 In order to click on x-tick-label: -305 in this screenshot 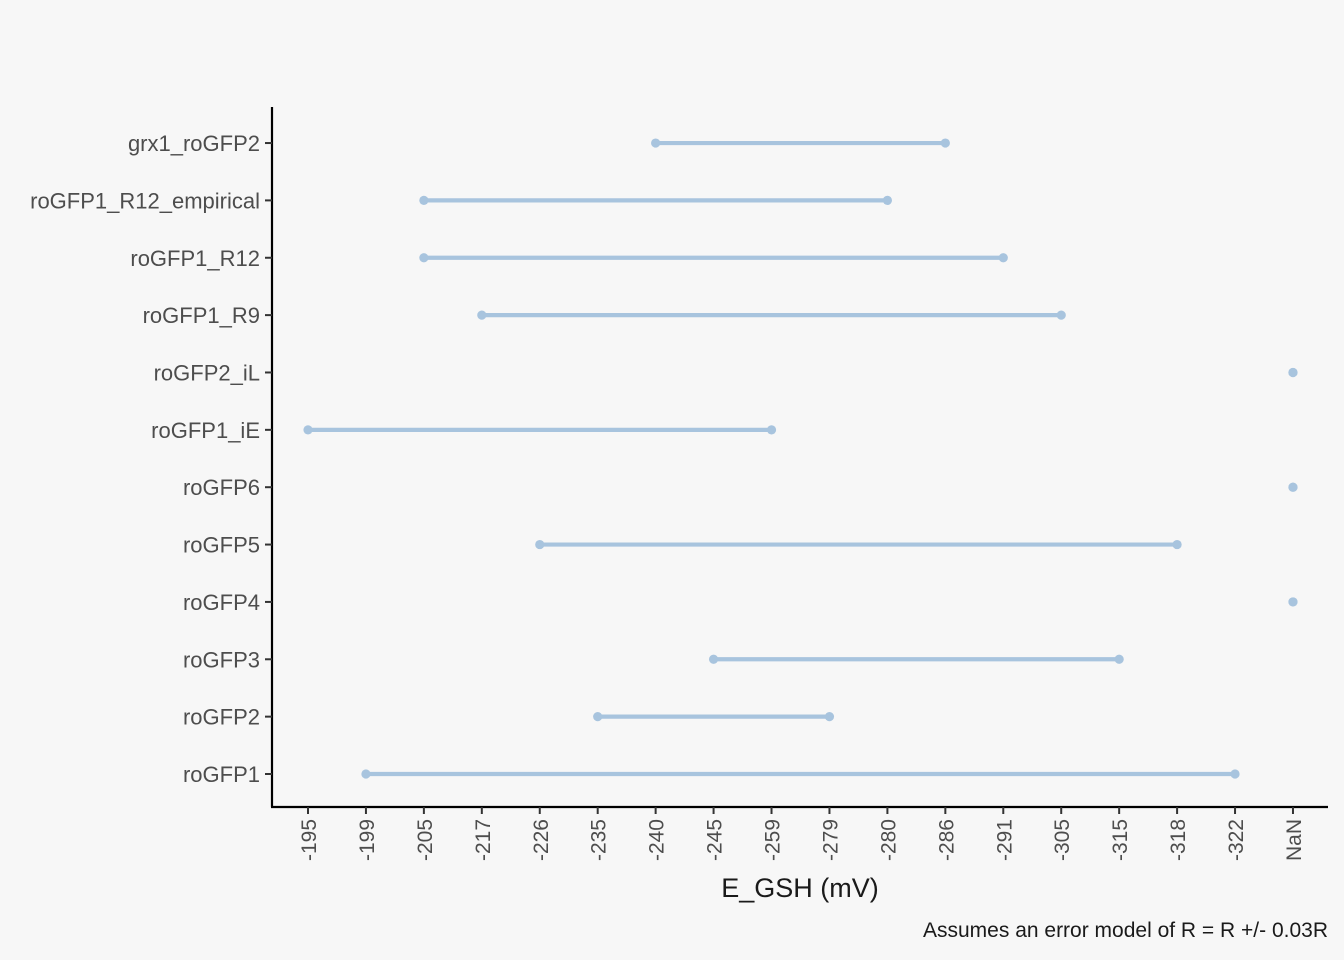, I will do `click(1062, 840)`.